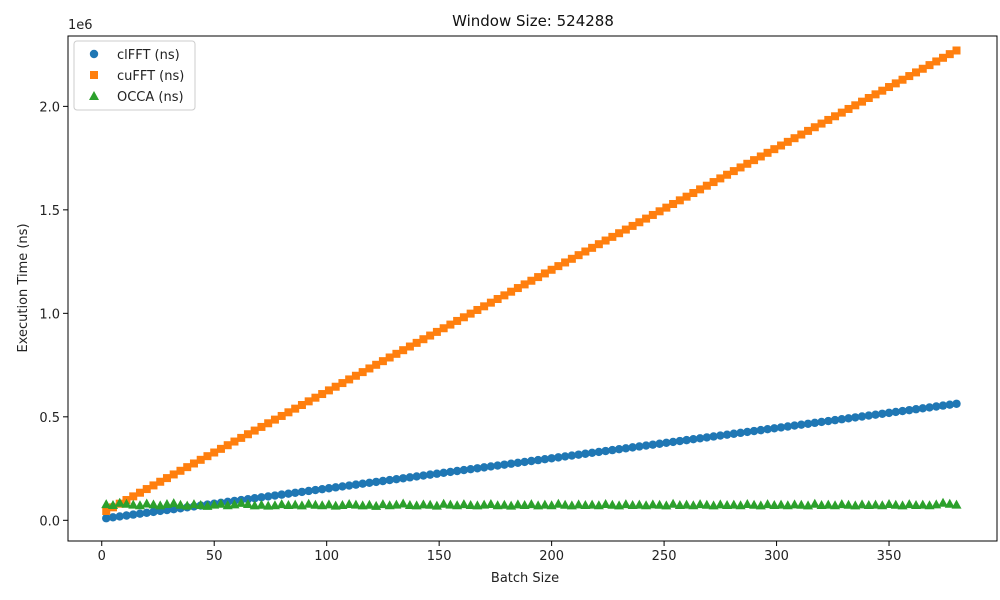 The height and width of the screenshot is (600, 1000). I want to click on legend: clFFT (ns) cuFFT (ns) OCCA (ns), so click(134, 75).